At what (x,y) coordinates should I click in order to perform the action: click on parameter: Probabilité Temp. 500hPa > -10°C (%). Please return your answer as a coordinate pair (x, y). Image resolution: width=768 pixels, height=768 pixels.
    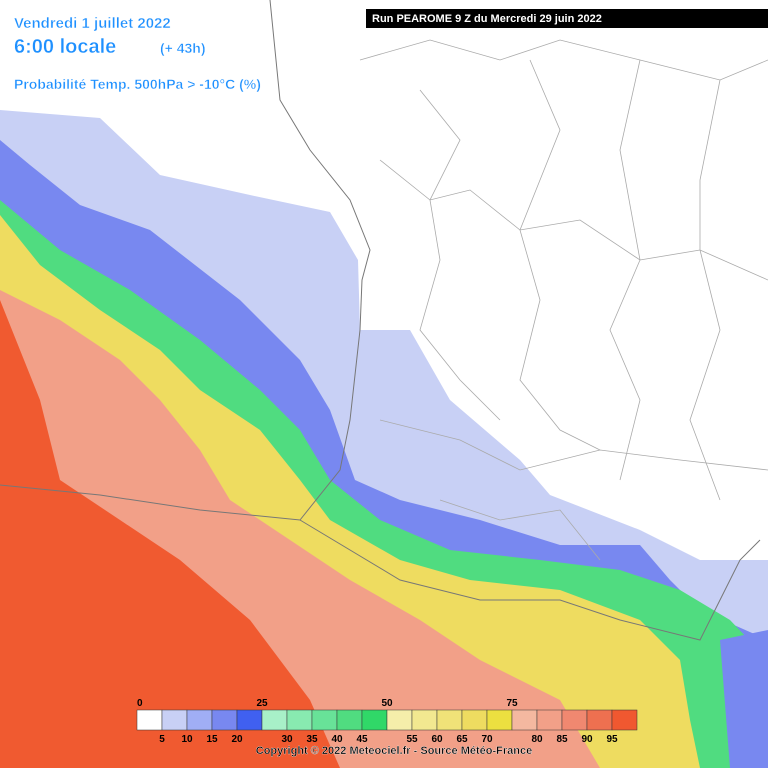
    Looking at the image, I should click on (137, 84).